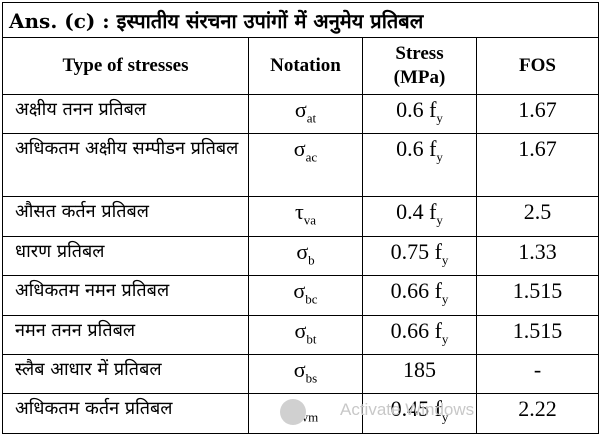 This screenshot has height=434, width=601. I want to click on stress-cell: 185, so click(419, 374).